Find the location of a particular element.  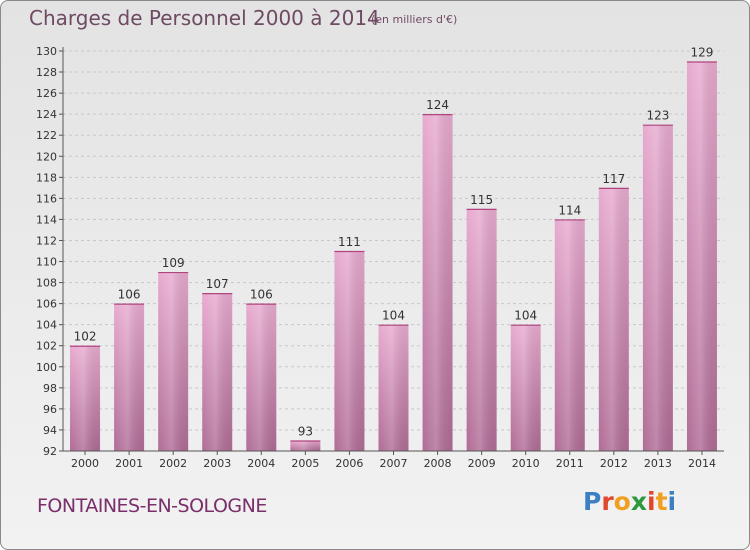

chart-subtitle: (en milliers d'€) is located at coordinates (414, 19).